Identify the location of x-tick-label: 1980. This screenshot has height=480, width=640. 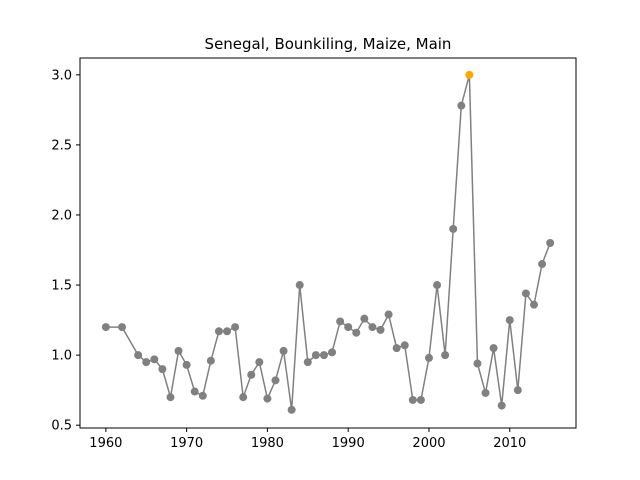
(267, 443).